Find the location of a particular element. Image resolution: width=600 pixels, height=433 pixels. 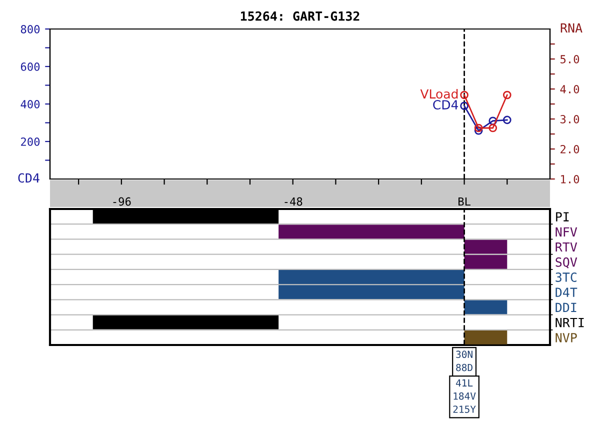

y-tick-label: D4T is located at coordinates (567, 292).